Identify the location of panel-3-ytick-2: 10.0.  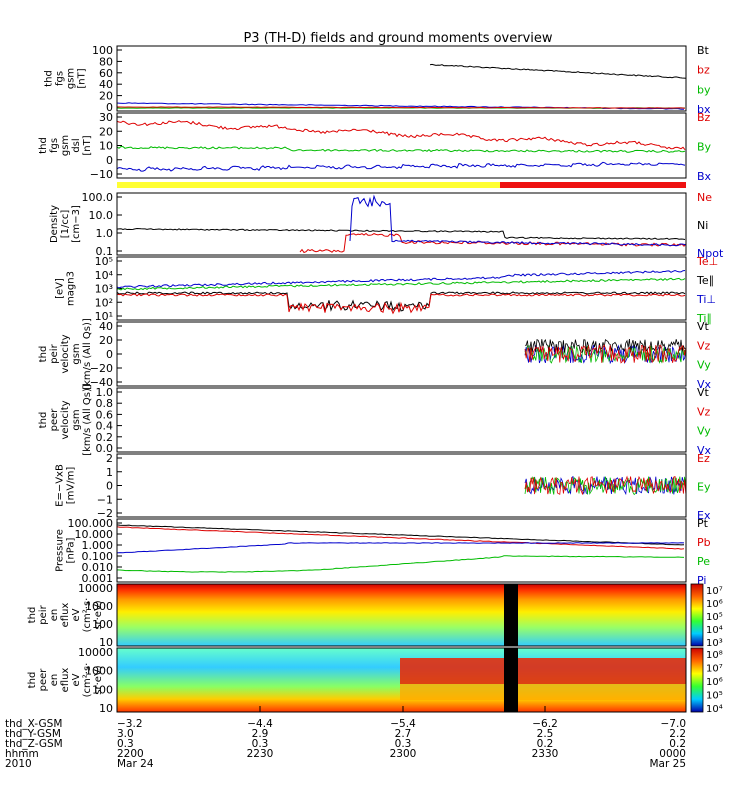
(101, 215).